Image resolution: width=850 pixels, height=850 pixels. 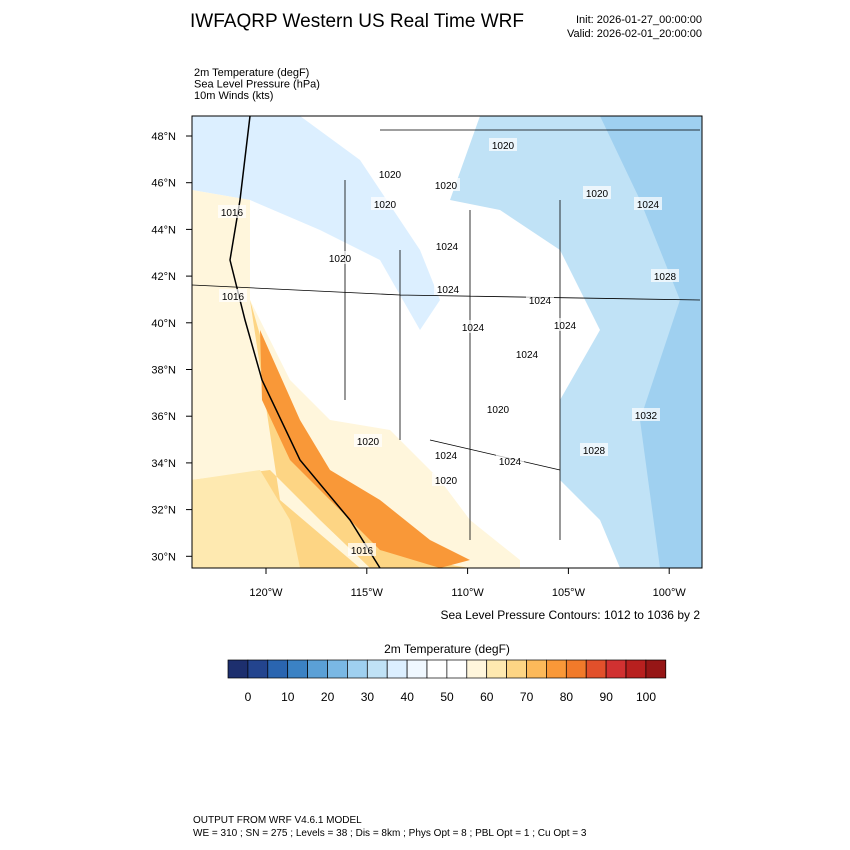 What do you see at coordinates (163, 277) in the screenshot?
I see `lat-label: 42°N` at bounding box center [163, 277].